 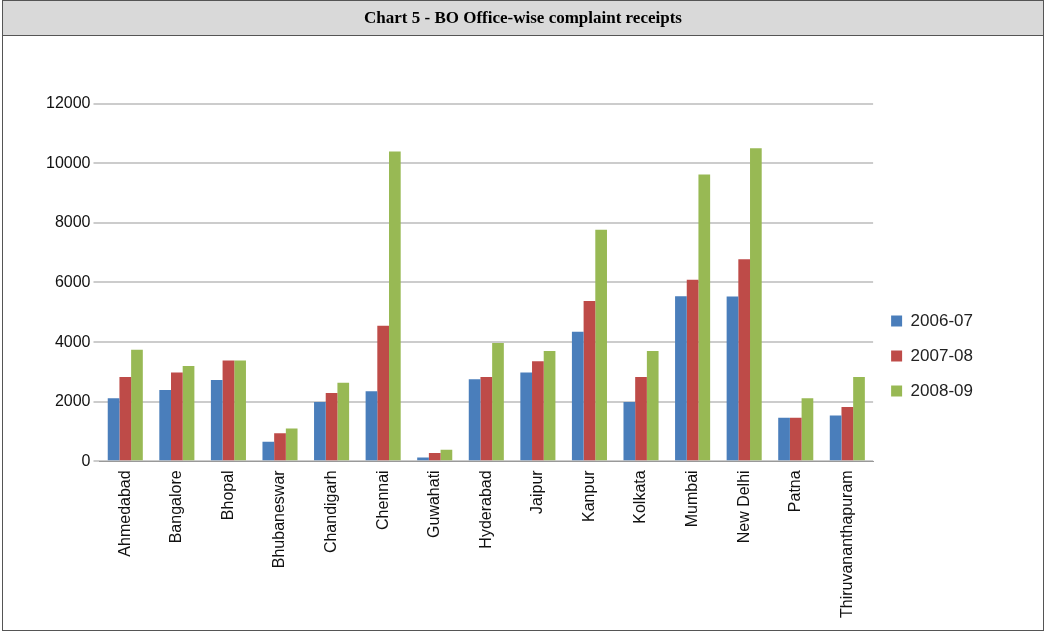 What do you see at coordinates (692, 499) in the screenshot?
I see `x-tick-label: Mumbai` at bounding box center [692, 499].